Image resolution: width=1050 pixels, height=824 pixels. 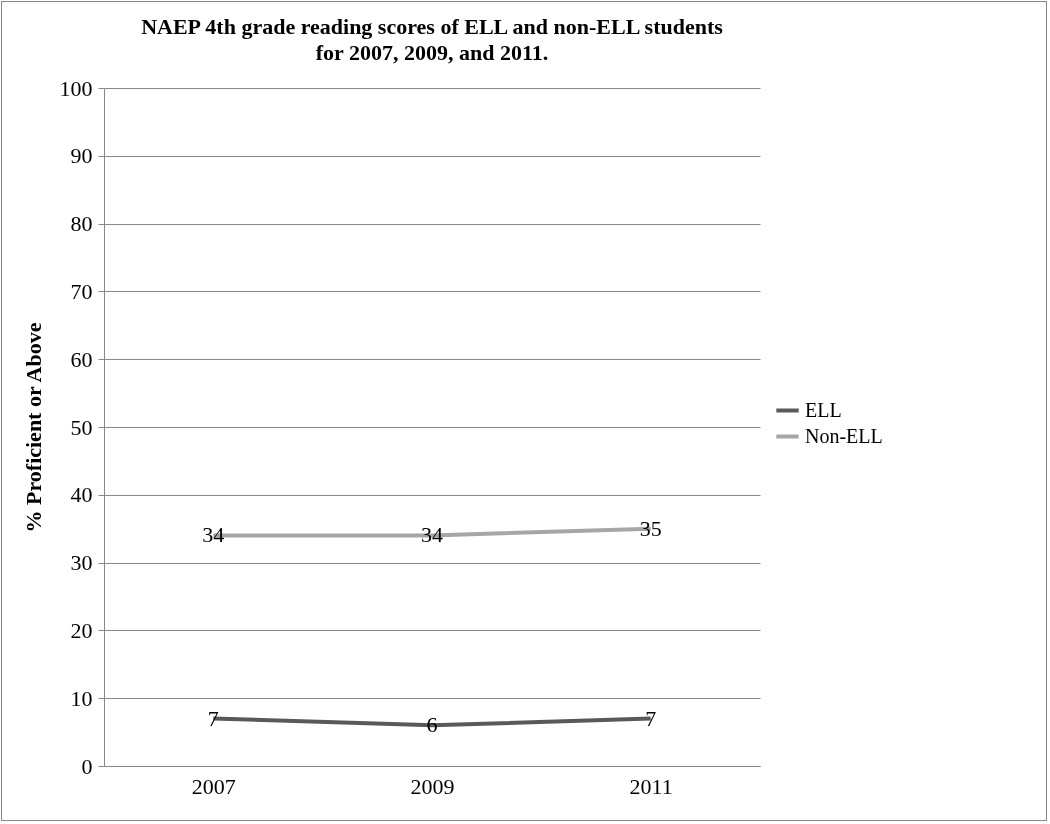 I want to click on y-tick-label: 0, so click(x=87, y=766).